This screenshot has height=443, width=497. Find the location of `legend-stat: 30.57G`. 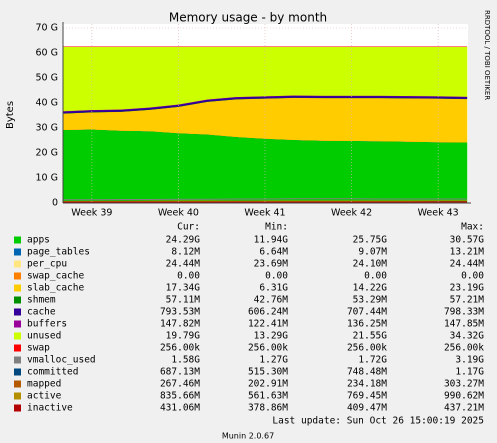

legend-stat: 30.57G is located at coordinates (467, 240).